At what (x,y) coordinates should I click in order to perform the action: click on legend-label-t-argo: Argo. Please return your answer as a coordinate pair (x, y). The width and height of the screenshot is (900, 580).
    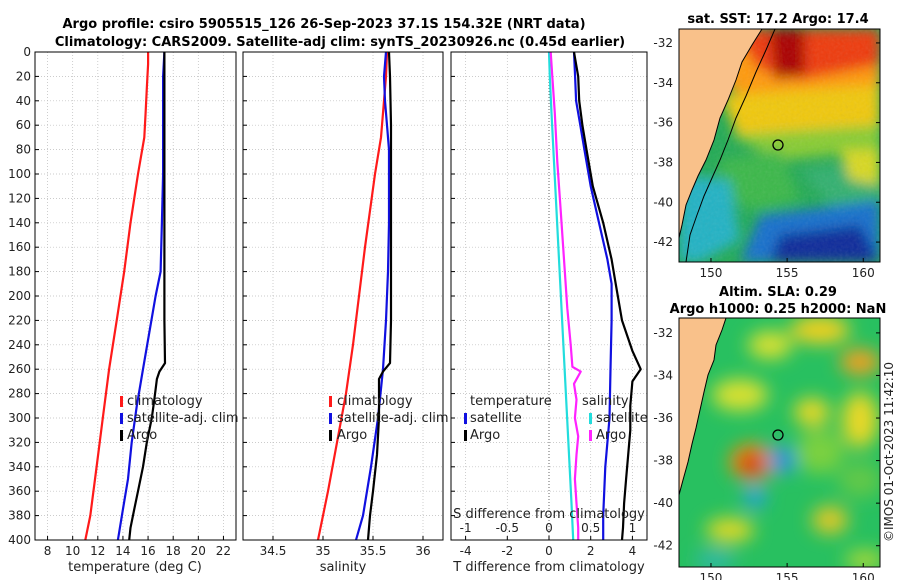
    Looking at the image, I should click on (485, 435).